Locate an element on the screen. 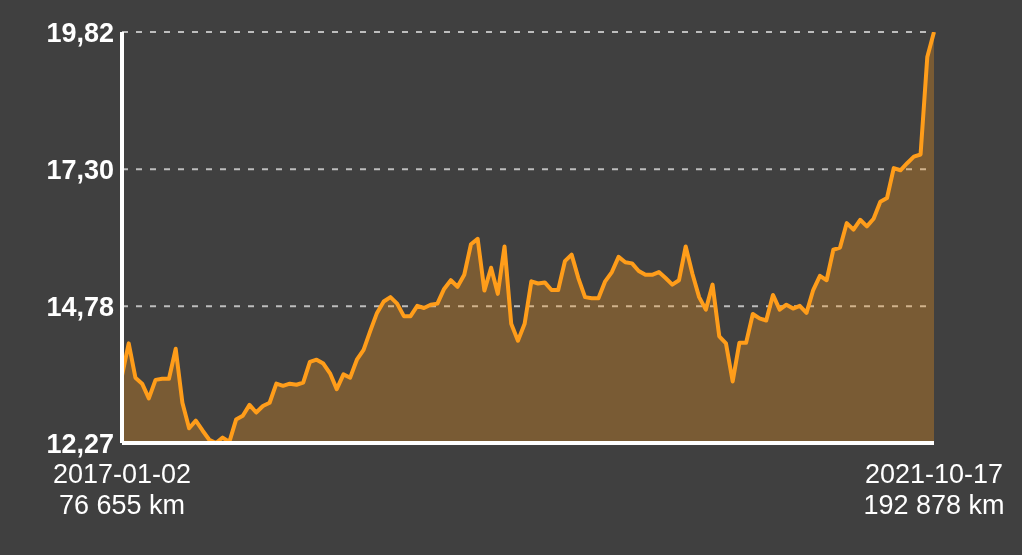  y-tick-label: 17,30 is located at coordinates (80, 169).